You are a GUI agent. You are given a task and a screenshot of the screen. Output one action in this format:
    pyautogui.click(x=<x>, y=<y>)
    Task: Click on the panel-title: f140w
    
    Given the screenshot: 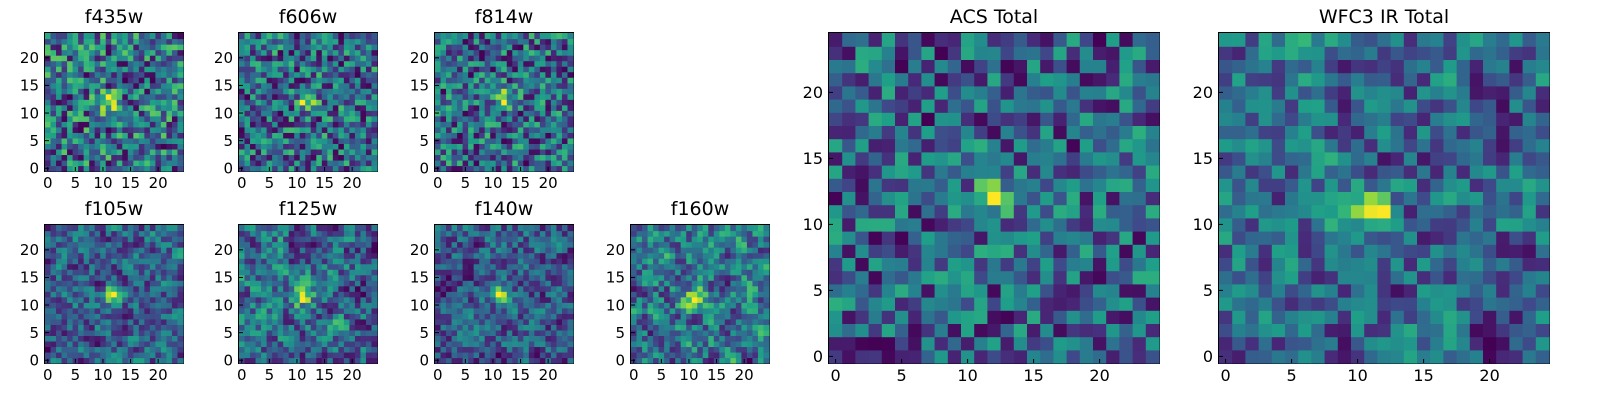 What is the action you would take?
    pyautogui.click(x=504, y=209)
    